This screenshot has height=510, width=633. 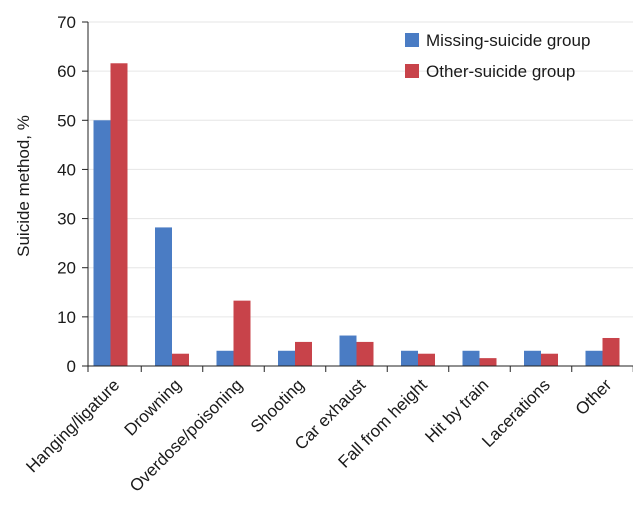 What do you see at coordinates (72, 194) in the screenshot?
I see `y-axis-ticks: 0 10 20 30 40 50 60 70` at bounding box center [72, 194].